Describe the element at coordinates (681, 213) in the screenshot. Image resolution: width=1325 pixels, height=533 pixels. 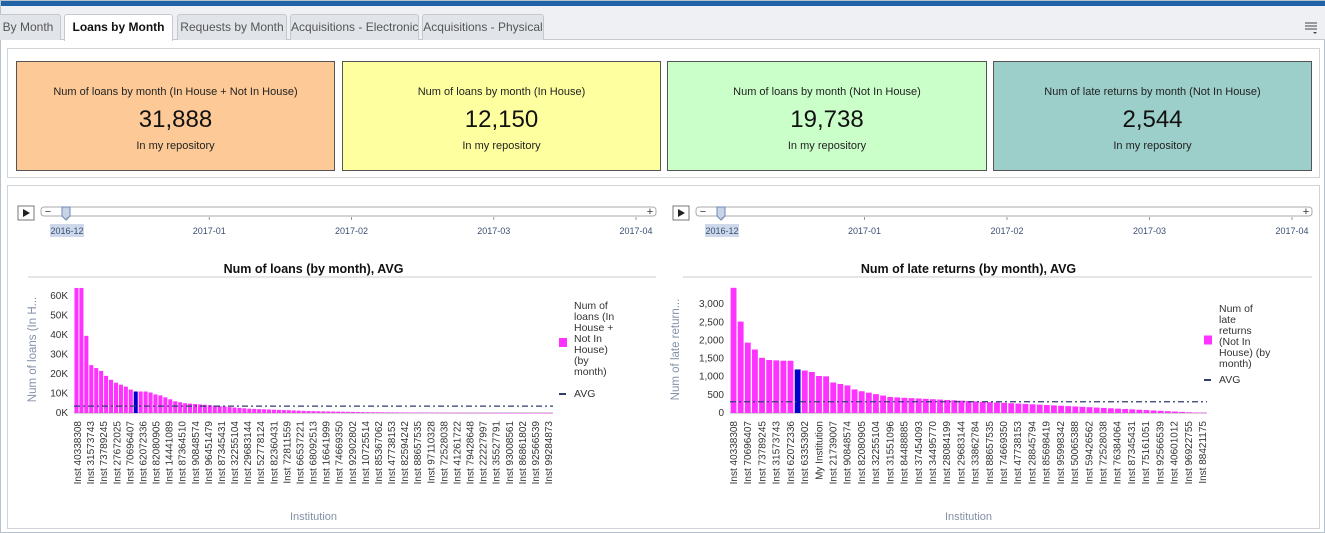
I see `play-icon` at that location.